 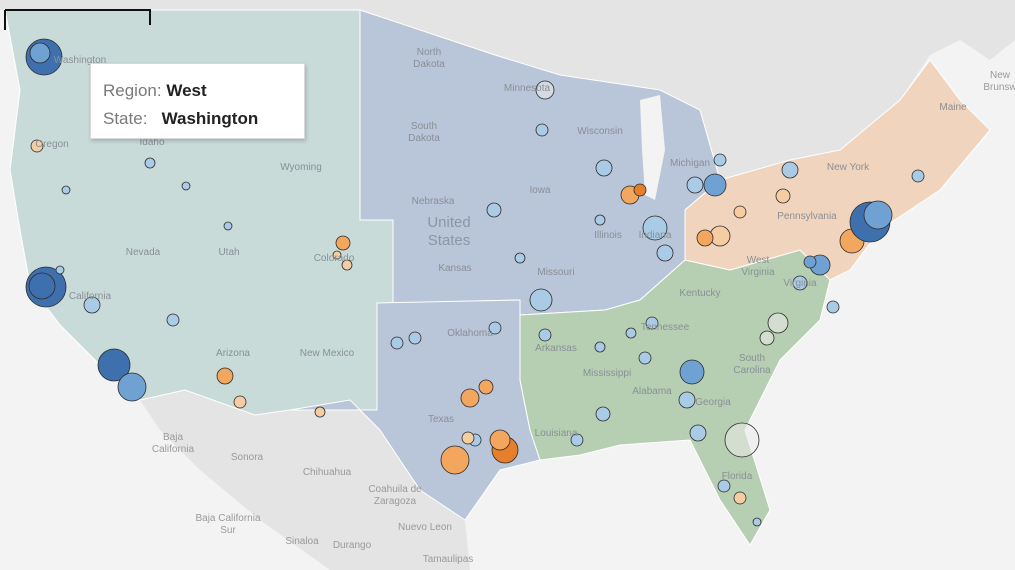 I want to click on map-label-line: Texas, so click(x=441, y=419).